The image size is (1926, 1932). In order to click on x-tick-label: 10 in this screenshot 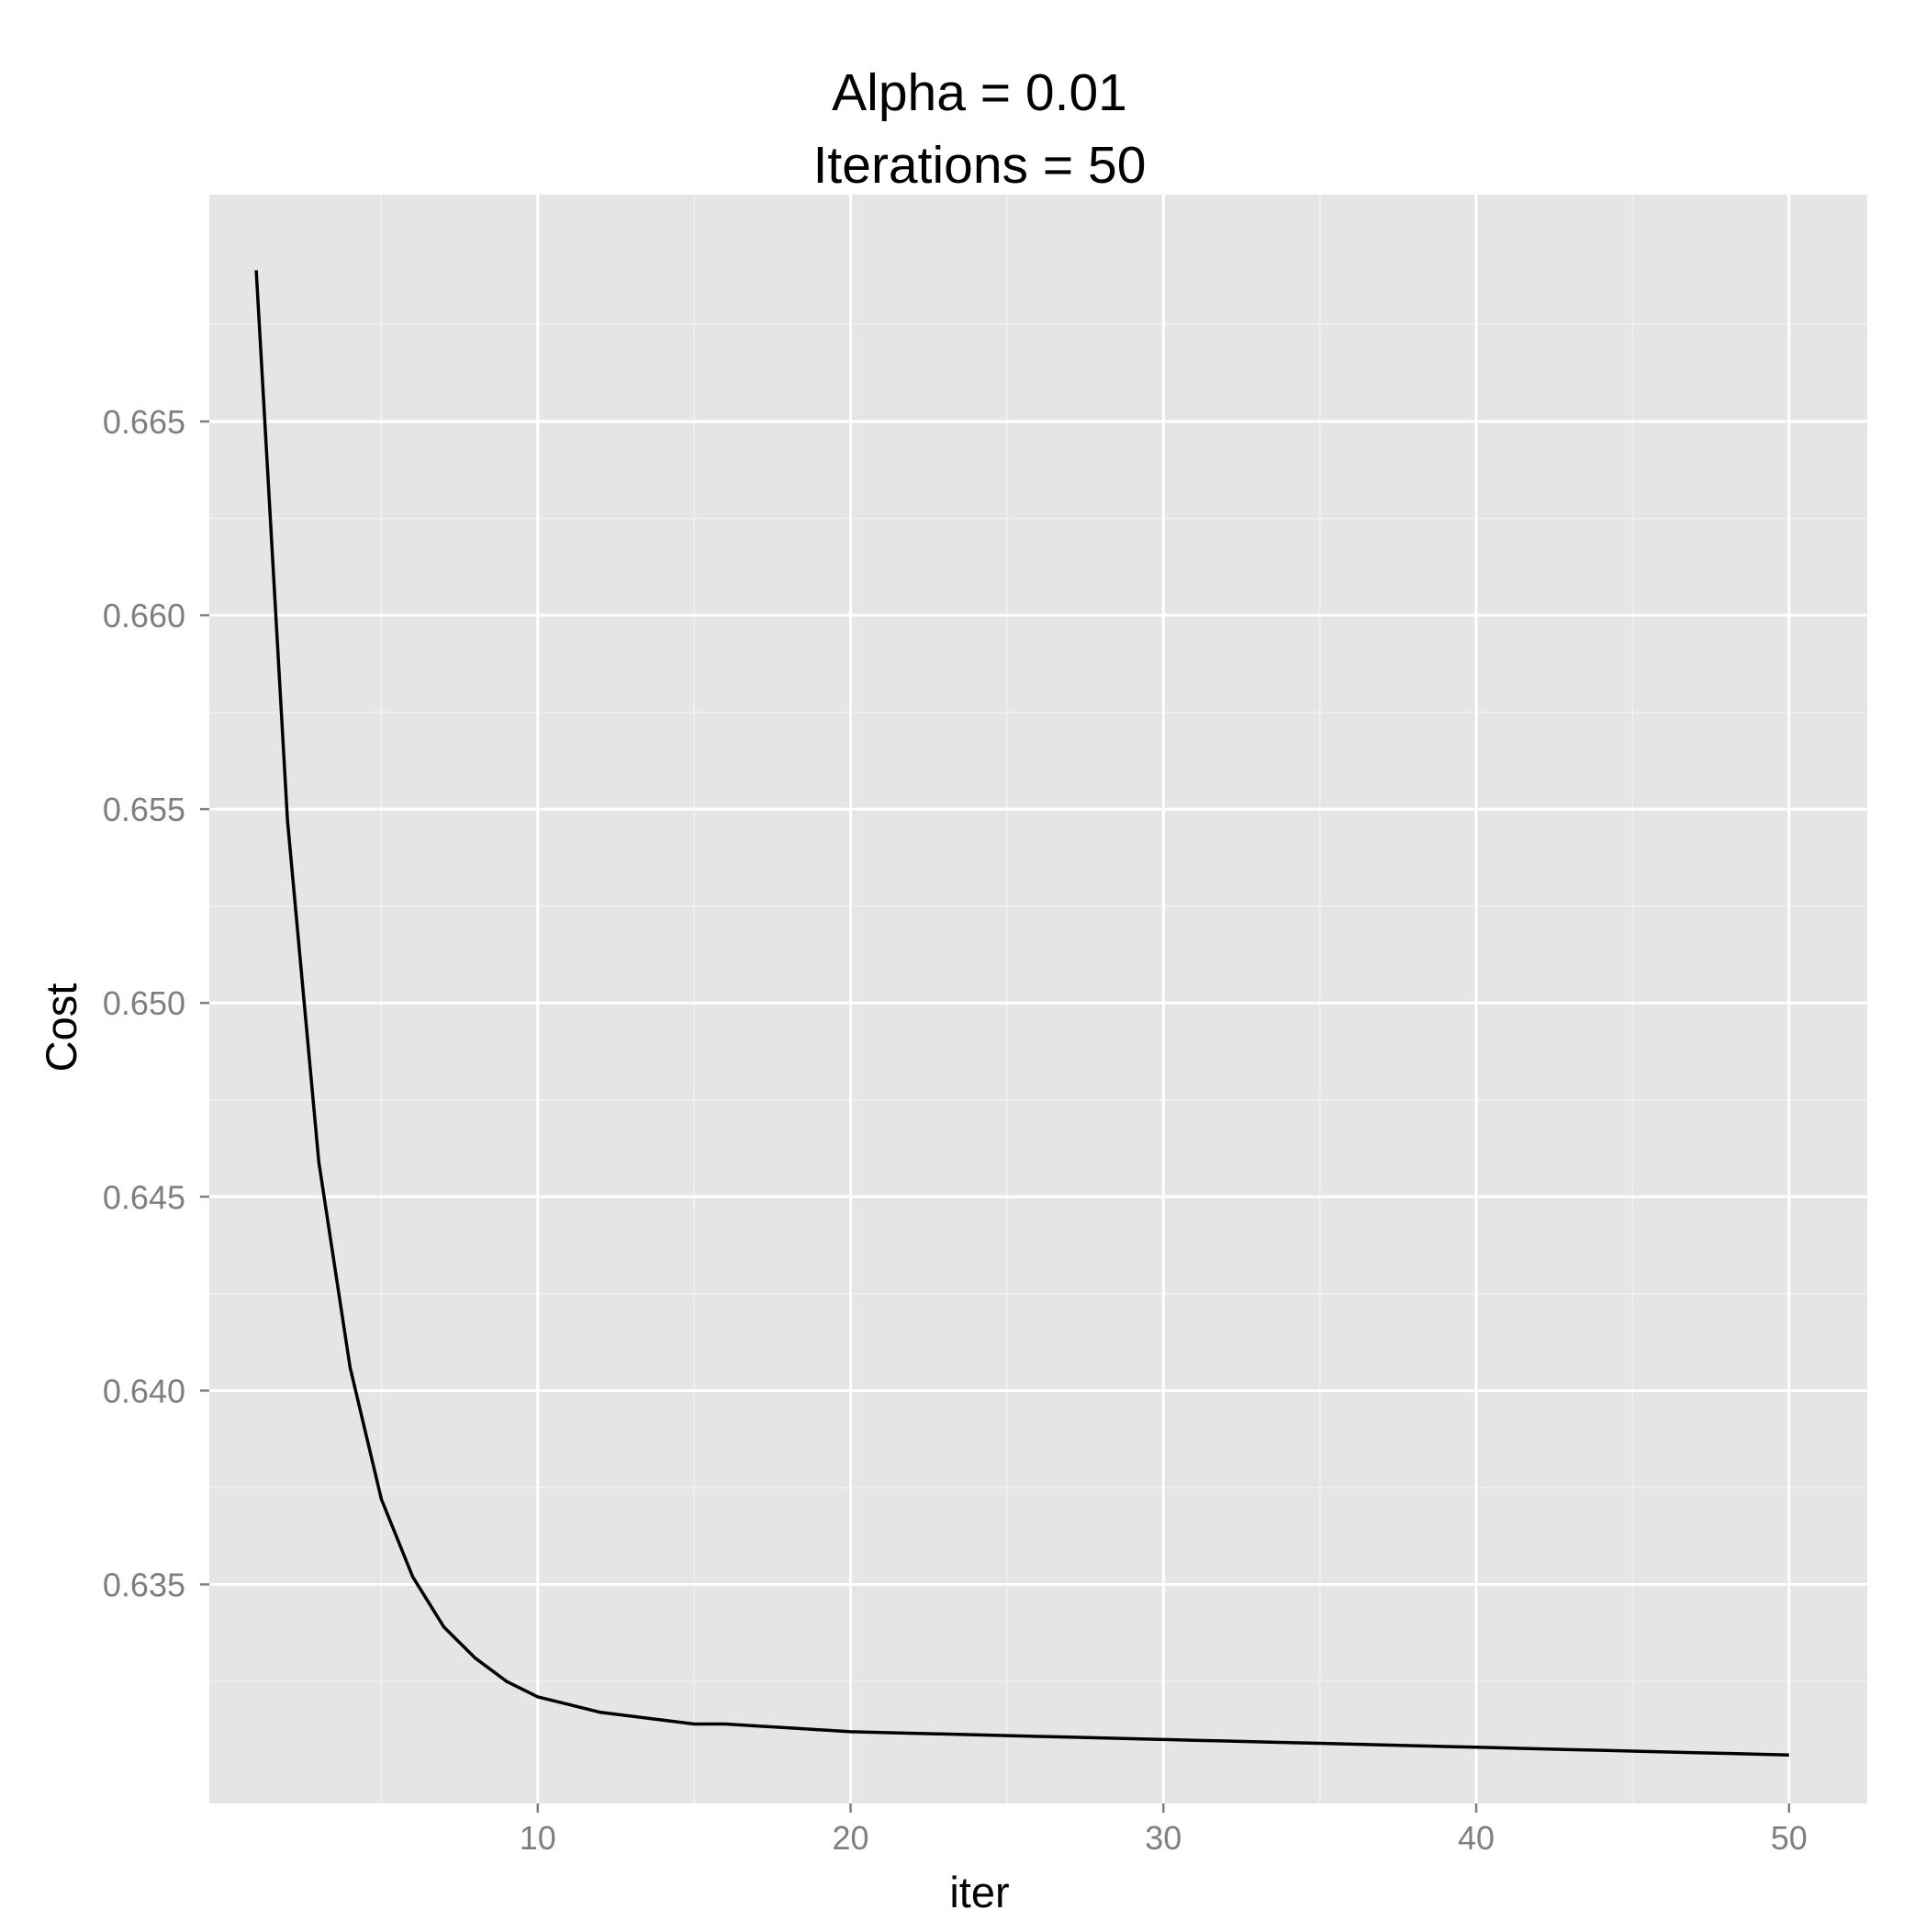, I will do `click(538, 1838)`.